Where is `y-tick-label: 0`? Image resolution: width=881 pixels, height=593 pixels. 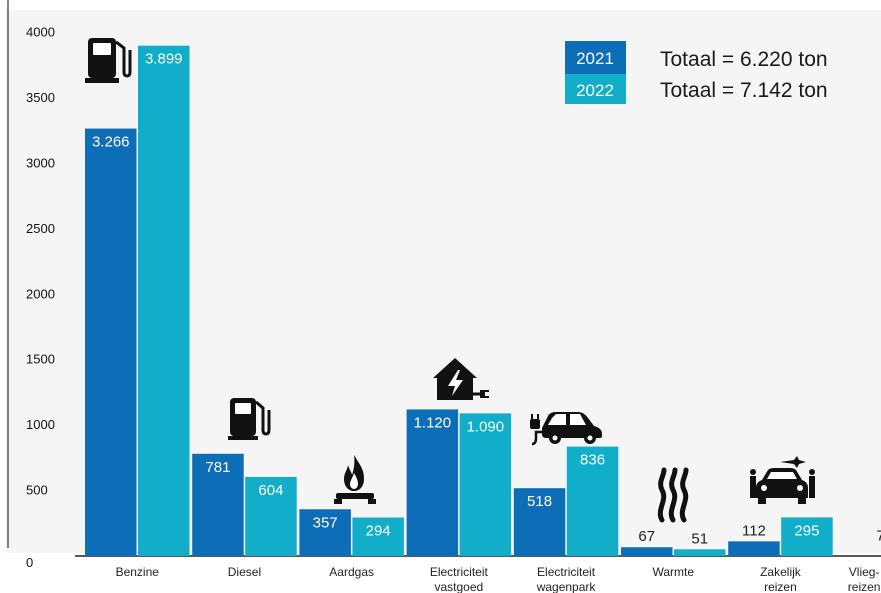
y-tick-label: 0 is located at coordinates (29, 562).